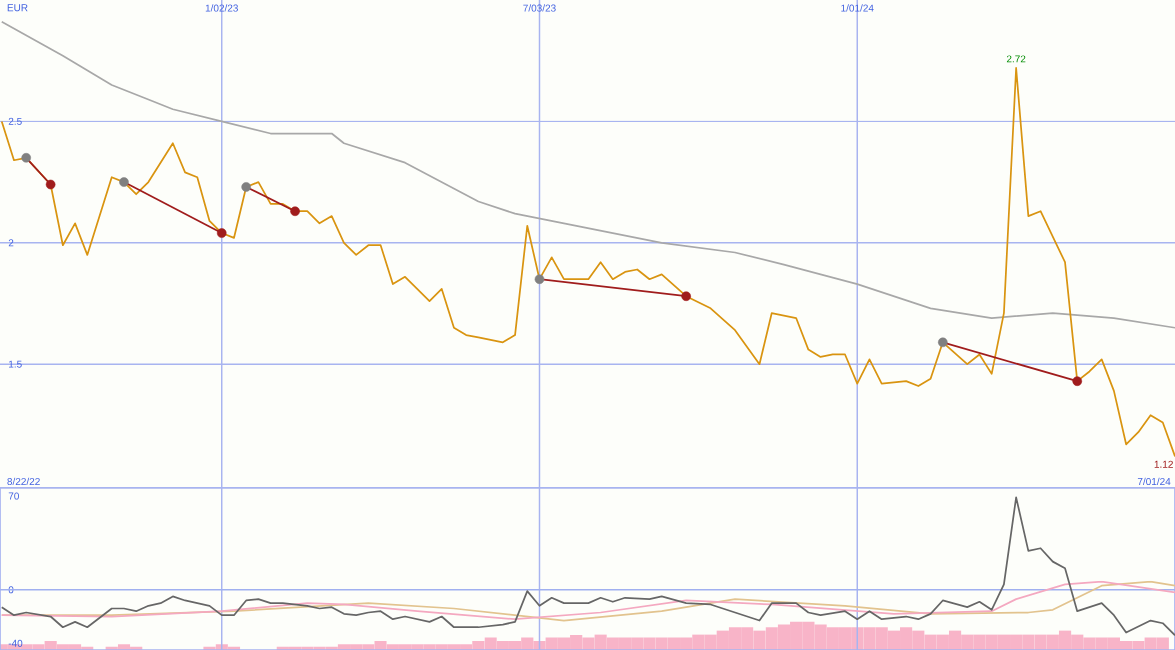  What do you see at coordinates (857, 8) in the screenshot?
I see `x-tick-label: 1/01/24` at bounding box center [857, 8].